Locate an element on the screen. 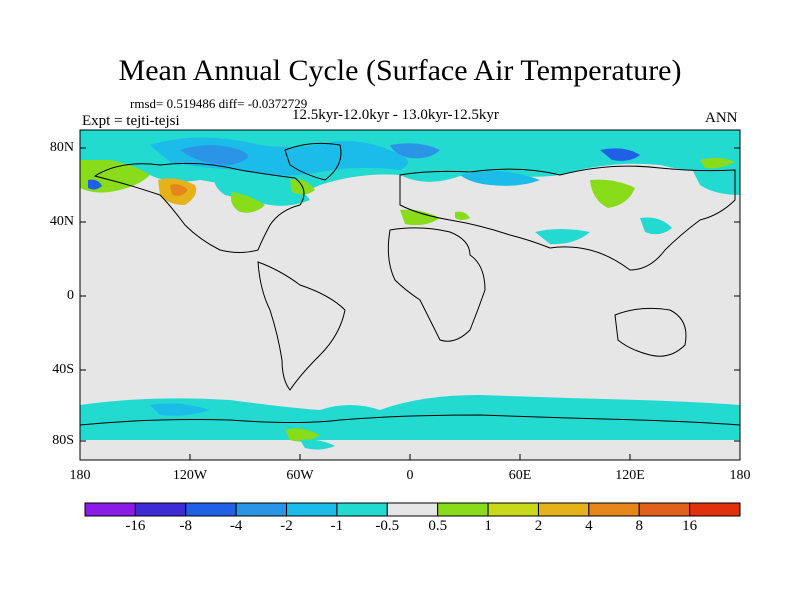 The height and width of the screenshot is (600, 800). lon-label-60e: 60E is located at coordinates (520, 475).